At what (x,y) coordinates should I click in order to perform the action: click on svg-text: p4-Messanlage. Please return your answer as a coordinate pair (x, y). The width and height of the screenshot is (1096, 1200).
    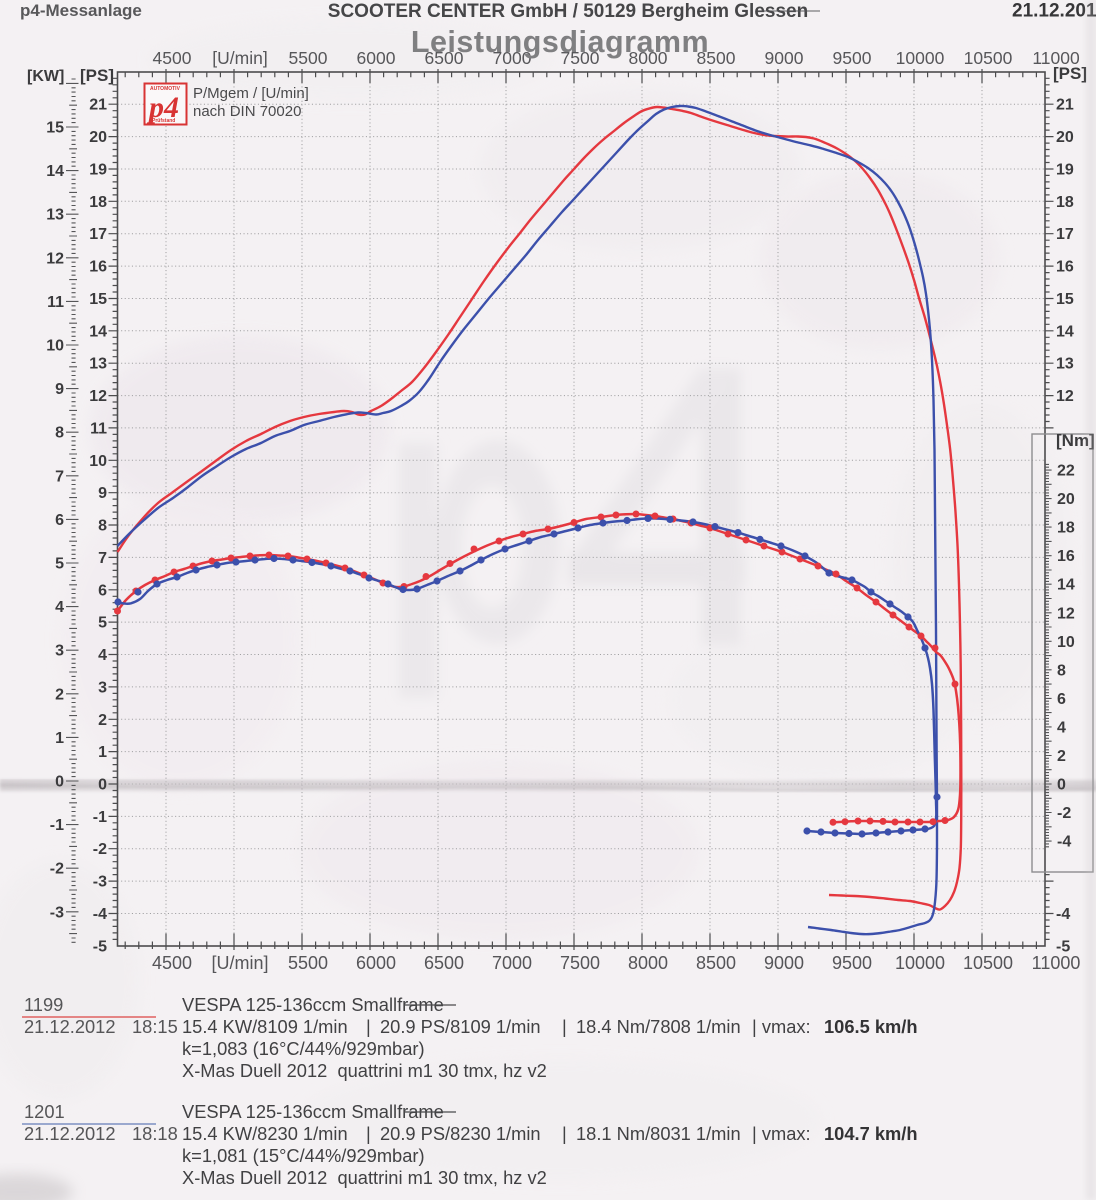
    Looking at the image, I should click on (81, 10).